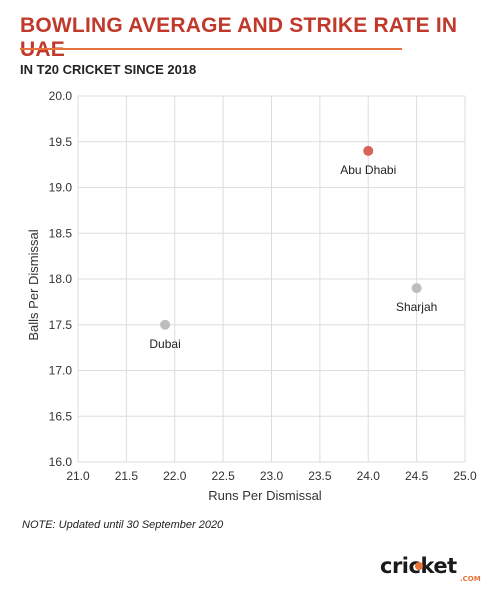 This screenshot has width=500, height=600. What do you see at coordinates (430, 569) in the screenshot?
I see `cricket-com-logo: cricket .COM` at bounding box center [430, 569].